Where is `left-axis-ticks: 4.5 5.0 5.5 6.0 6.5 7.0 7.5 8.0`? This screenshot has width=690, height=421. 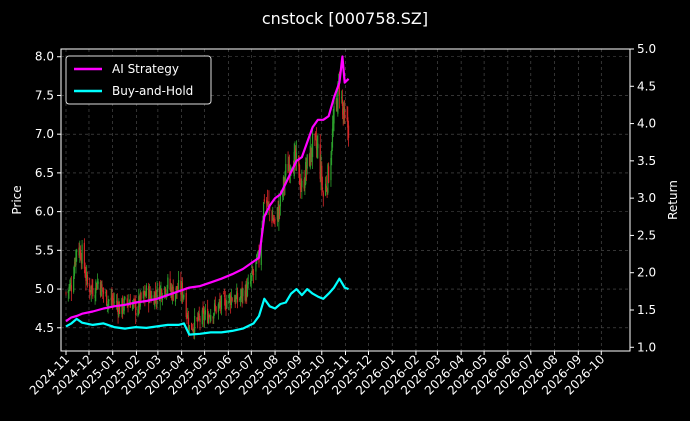
left-axis-ticks: 4.5 5.0 5.5 6.0 6.5 7.0 7.5 8.0 is located at coordinates (48, 192).